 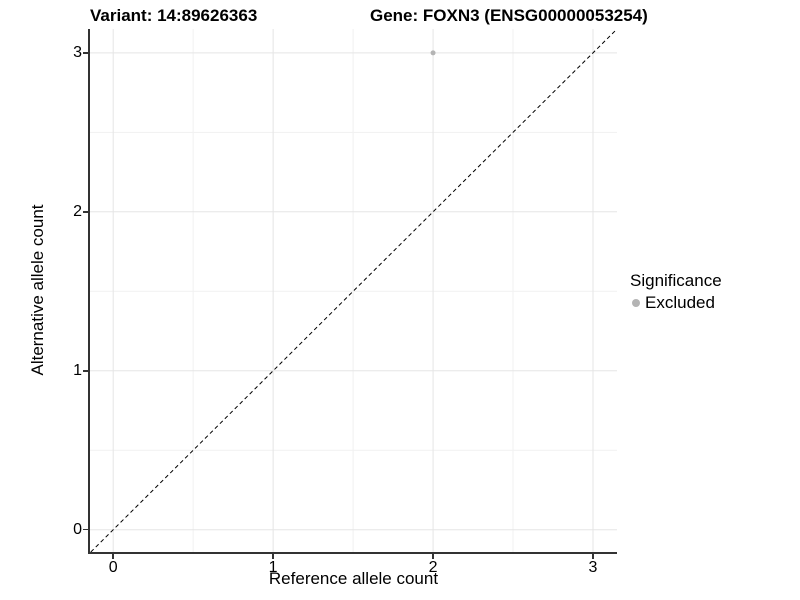 I want to click on x-tick-label: 1, so click(x=273, y=567).